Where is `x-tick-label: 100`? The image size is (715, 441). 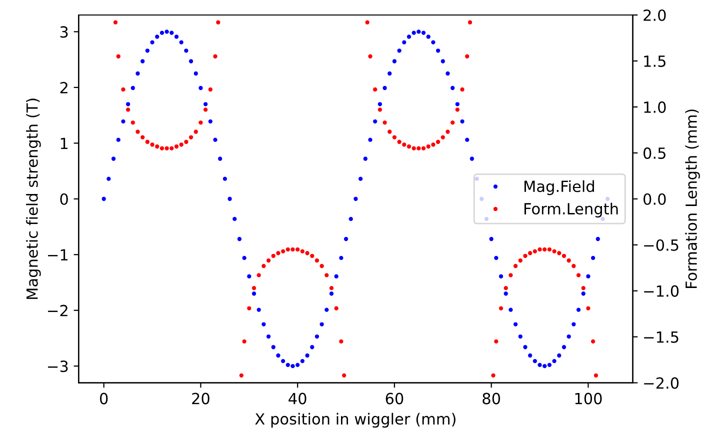
x-tick-label: 100 is located at coordinates (588, 398).